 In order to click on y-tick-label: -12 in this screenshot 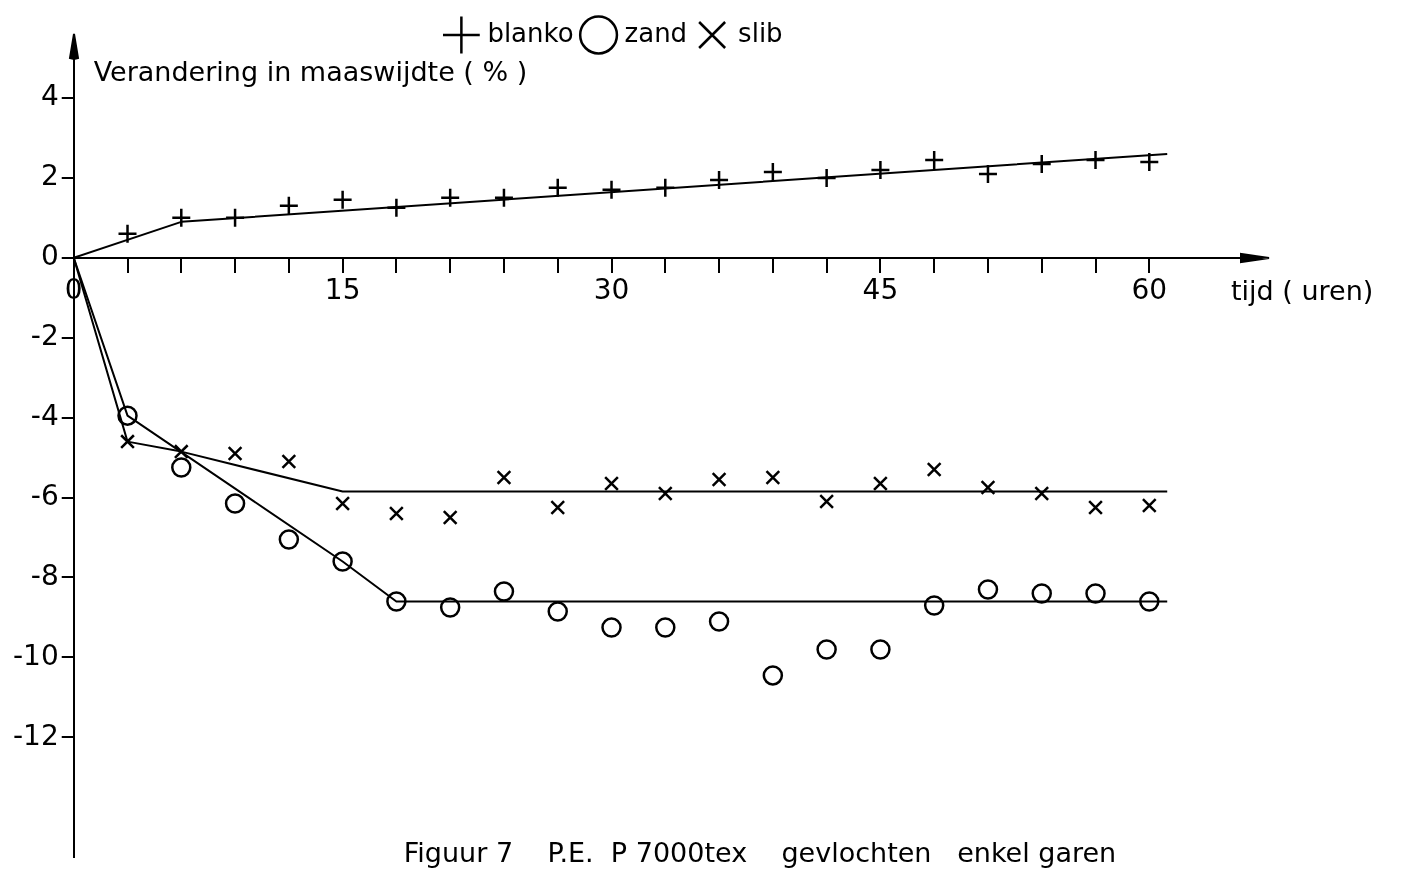, I will do `click(36, 735)`.